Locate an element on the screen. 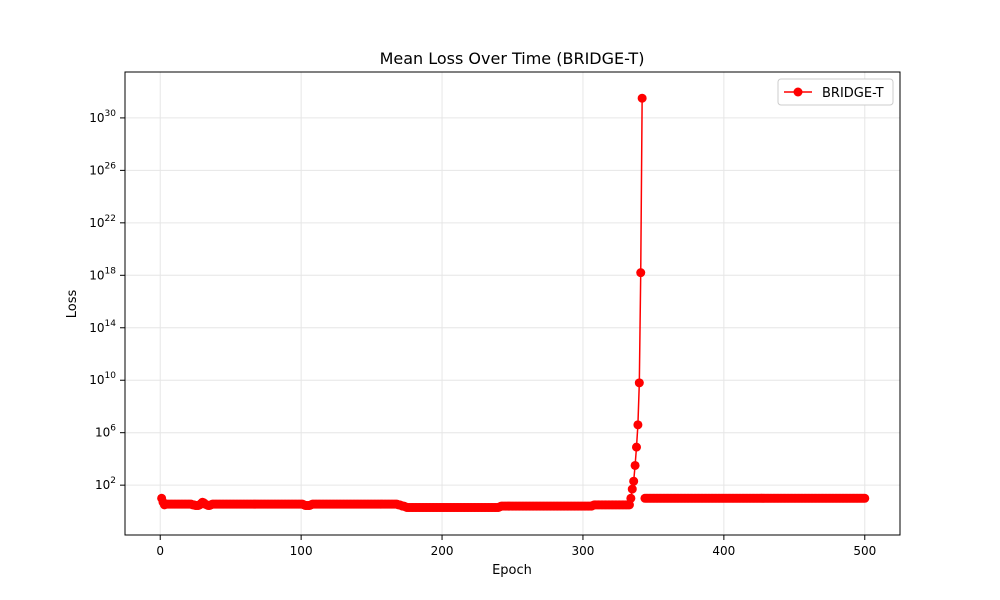 The height and width of the screenshot is (600, 1000). x-tick-label: 300 is located at coordinates (583, 551).